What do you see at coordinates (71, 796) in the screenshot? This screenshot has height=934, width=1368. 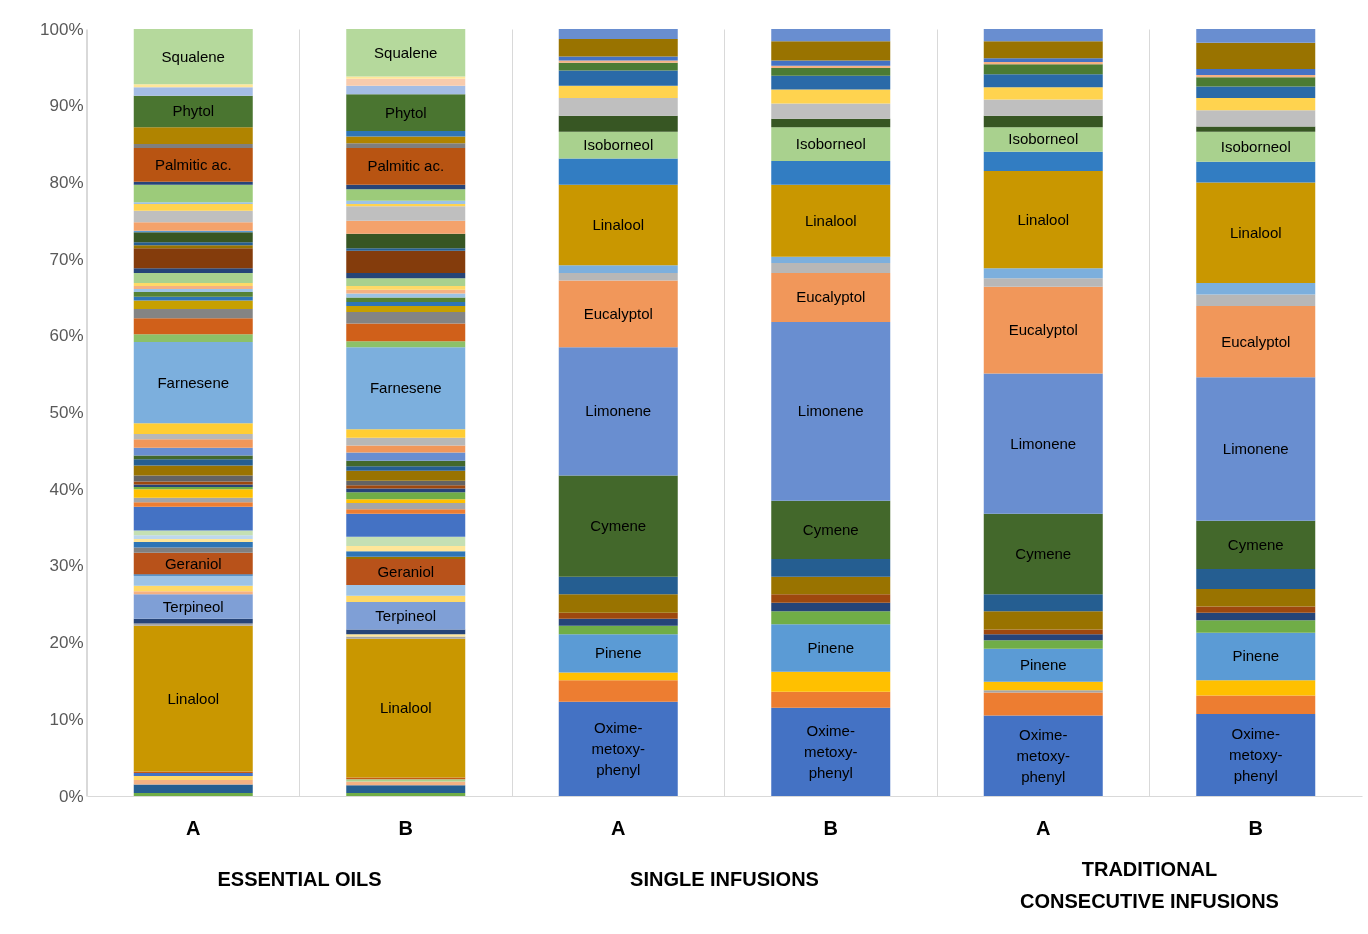 I see `y-tick-label: 0%` at bounding box center [71, 796].